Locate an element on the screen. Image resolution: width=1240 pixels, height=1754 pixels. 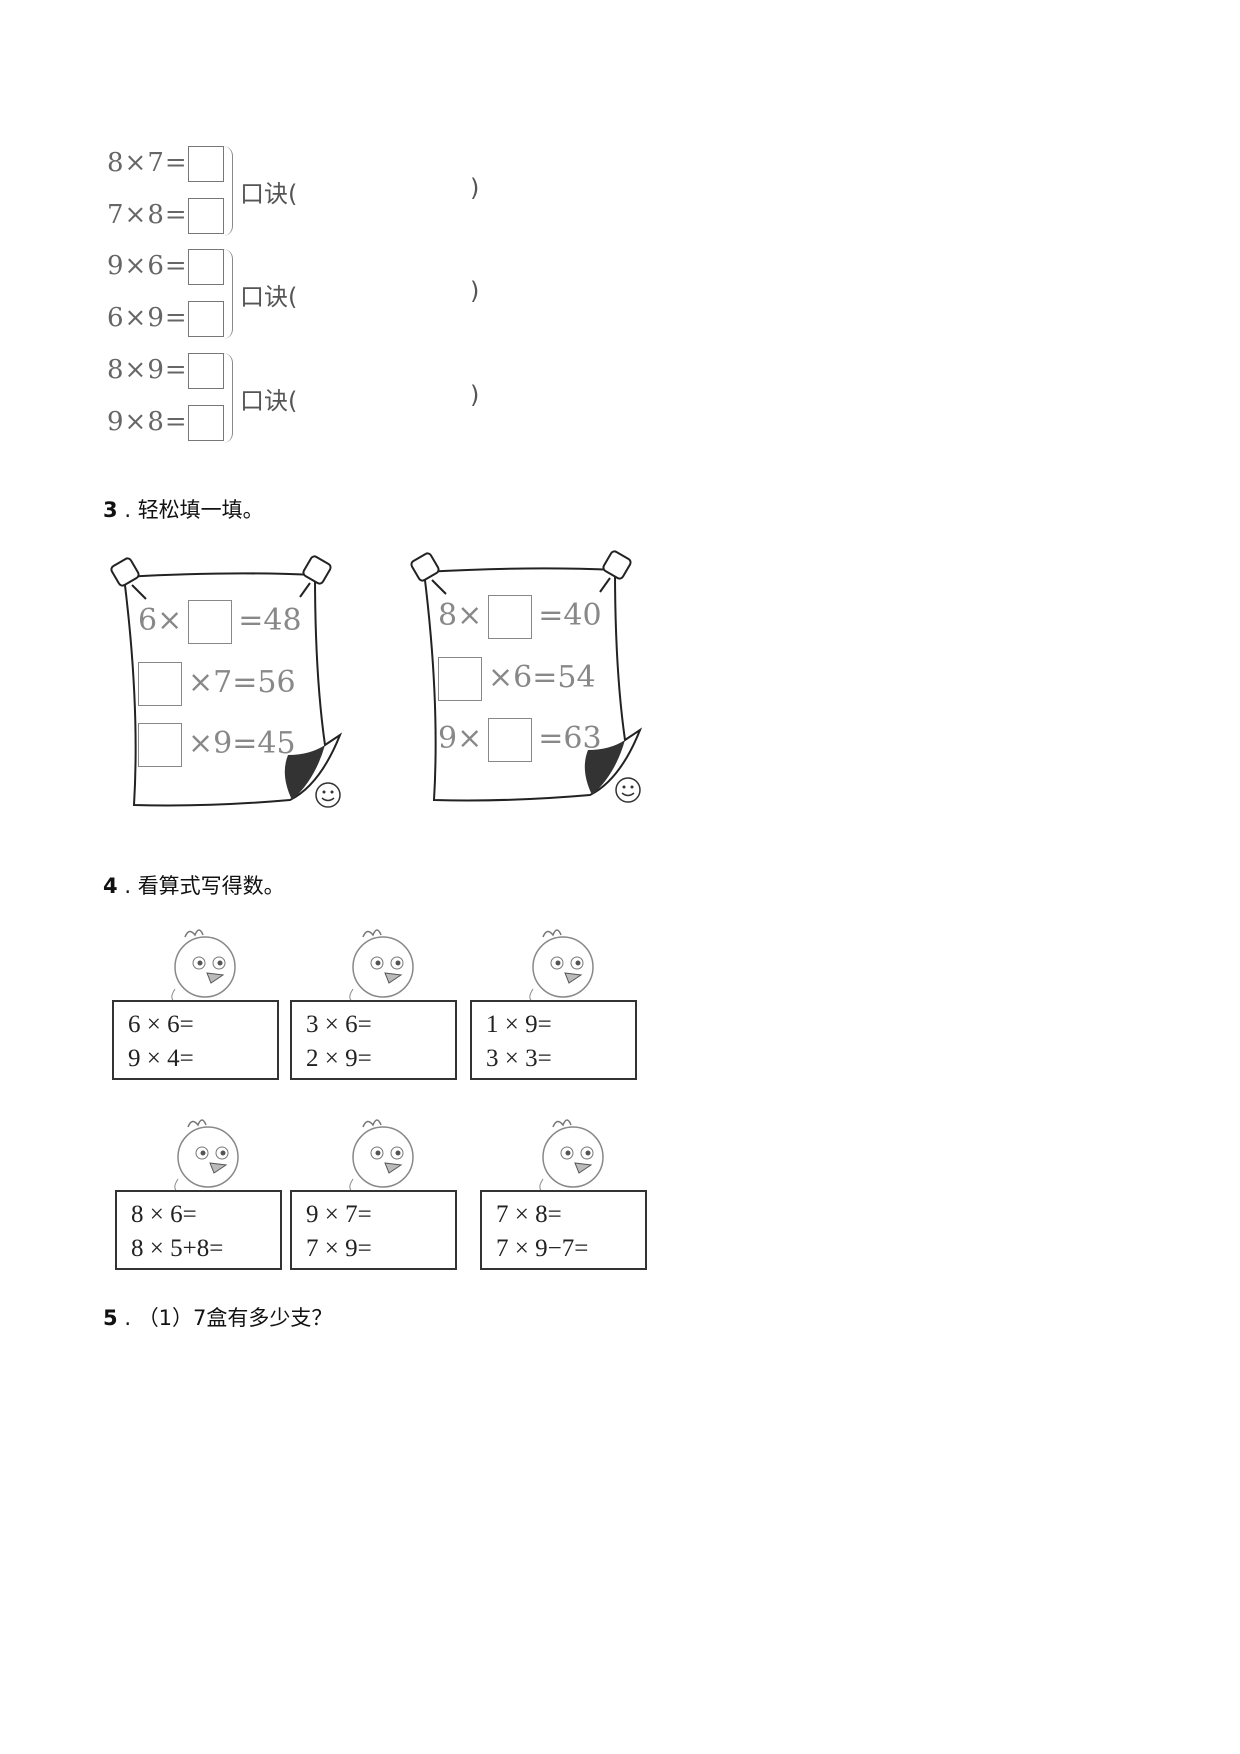
equation-right: =40 is located at coordinates (570, 615).